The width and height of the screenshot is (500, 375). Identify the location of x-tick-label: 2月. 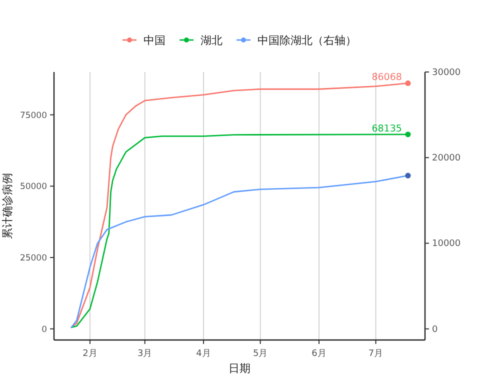
(90, 354).